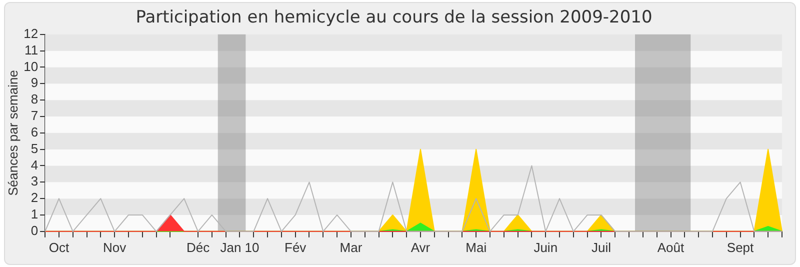  I want to click on x-tick-label: Mai, so click(476, 247).